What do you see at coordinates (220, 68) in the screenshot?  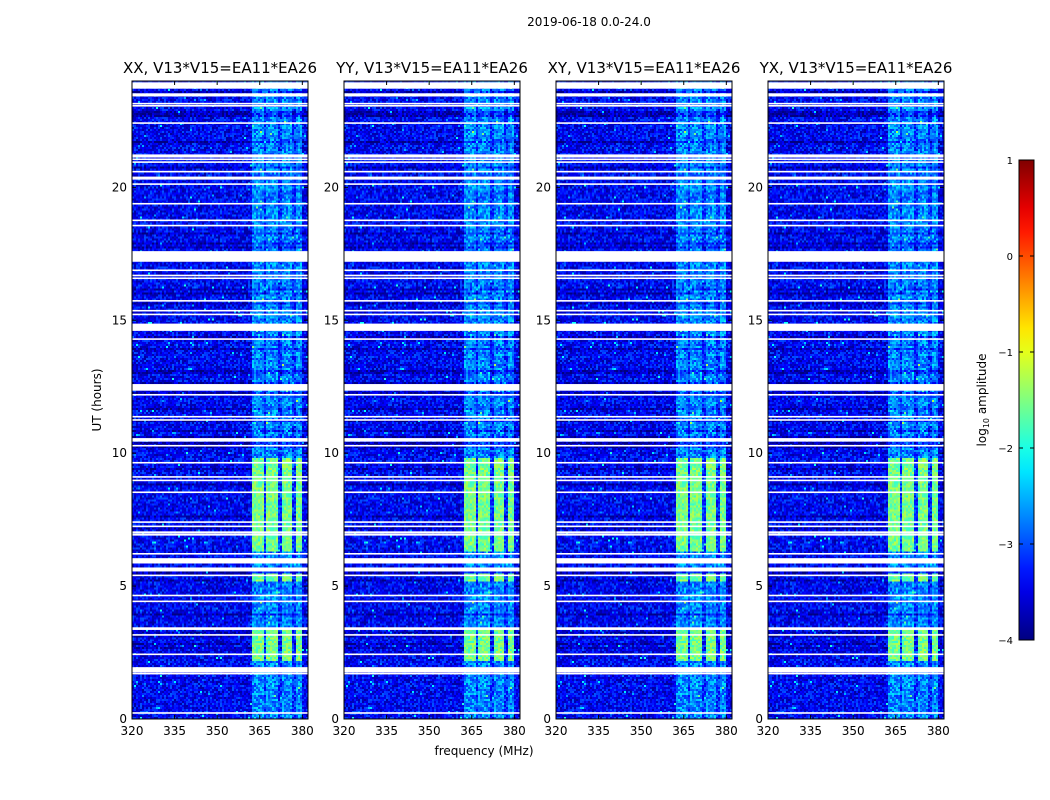 I see `panel-title: XX, V13*V15=EA11*EA26` at bounding box center [220, 68].